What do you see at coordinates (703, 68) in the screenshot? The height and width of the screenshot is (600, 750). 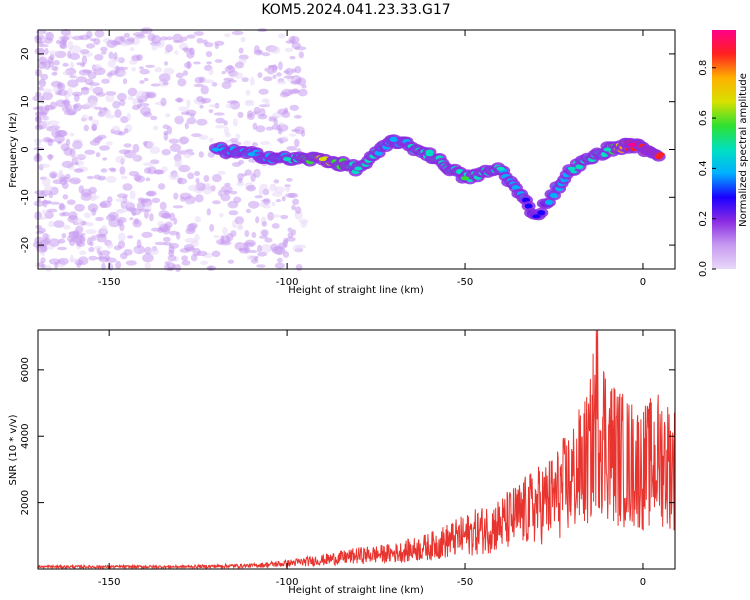 I see `colorbar-tick-label: 0.8` at bounding box center [703, 68].